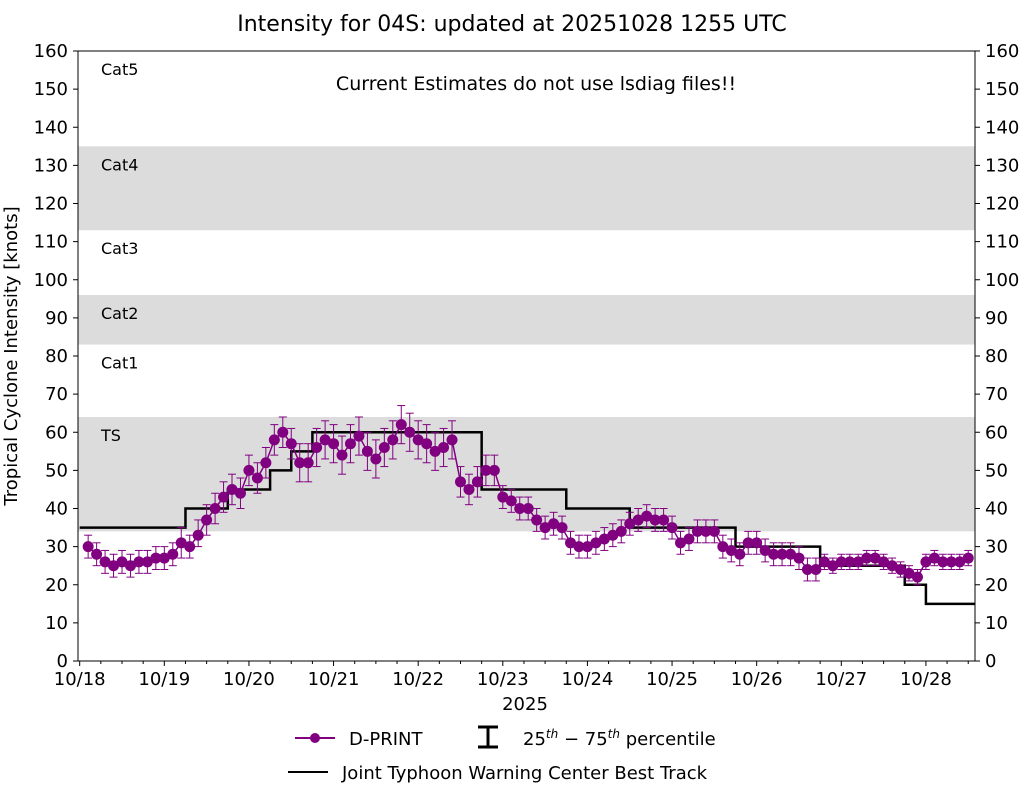 Image resolution: width=1025 pixels, height=785 pixels. Describe the element at coordinates (119, 313) in the screenshot. I see `band-label-cat2: Cat2` at that location.